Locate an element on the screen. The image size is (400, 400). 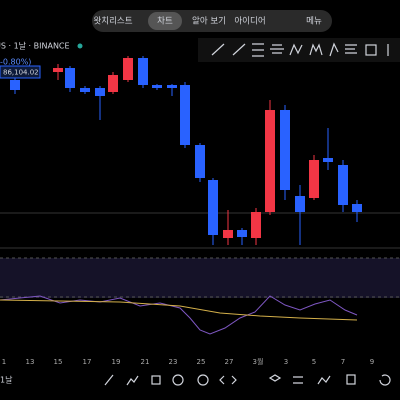
price: 86,104.02 is located at coordinates (21, 73).